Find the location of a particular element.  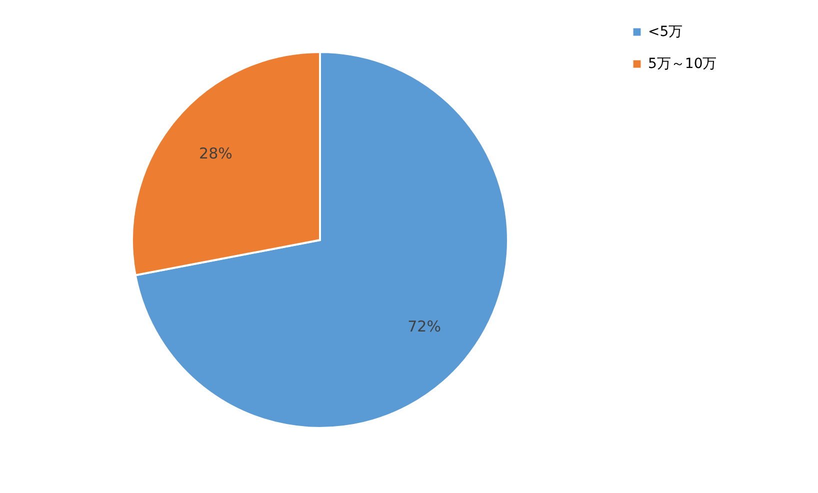

data-label: 72% is located at coordinates (424, 326).